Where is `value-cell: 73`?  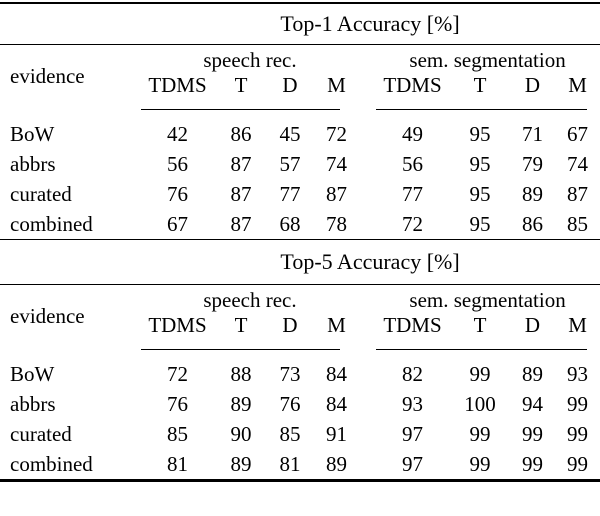 value-cell: 73 is located at coordinates (290, 373).